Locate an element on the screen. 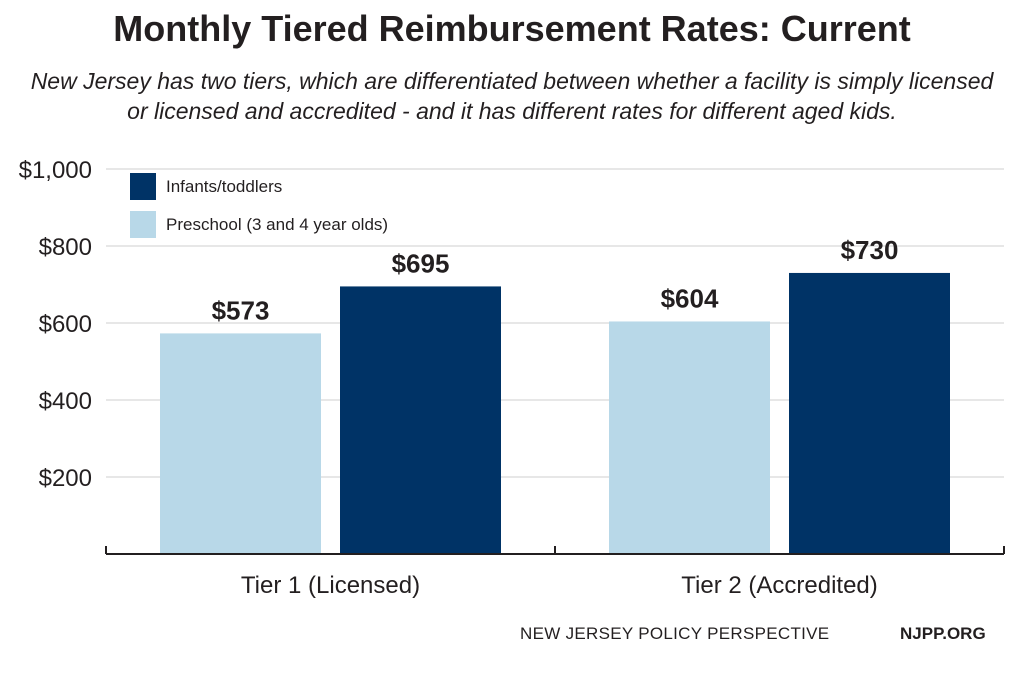 The height and width of the screenshot is (676, 1024). y-tick-label: $800 is located at coordinates (65, 247).